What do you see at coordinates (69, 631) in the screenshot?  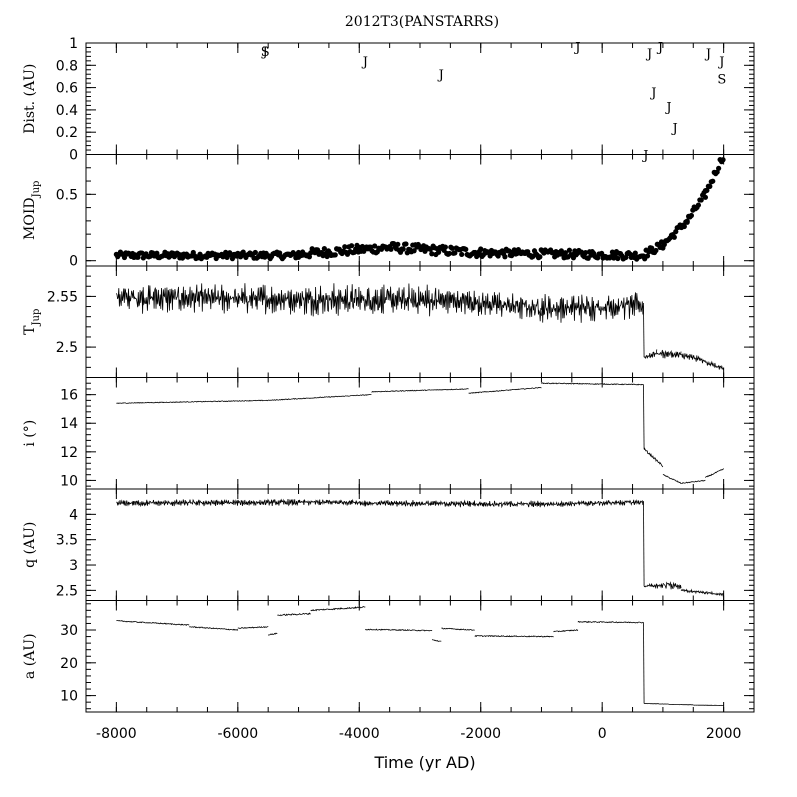 I see `y-tick-label-a: 30` at bounding box center [69, 631].